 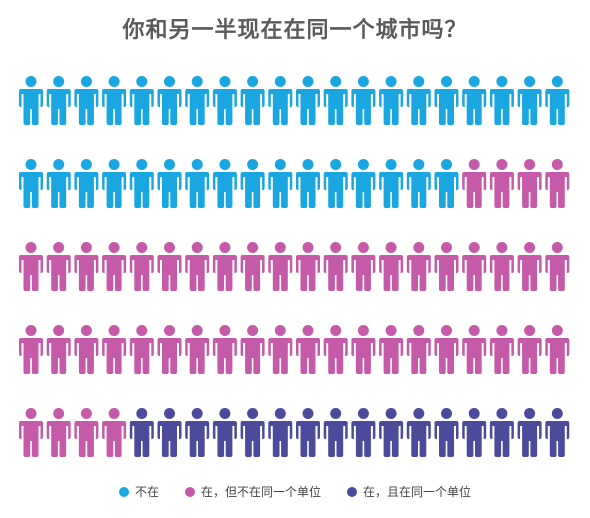 I want to click on legend-label-0: 不在, so click(x=146, y=492).